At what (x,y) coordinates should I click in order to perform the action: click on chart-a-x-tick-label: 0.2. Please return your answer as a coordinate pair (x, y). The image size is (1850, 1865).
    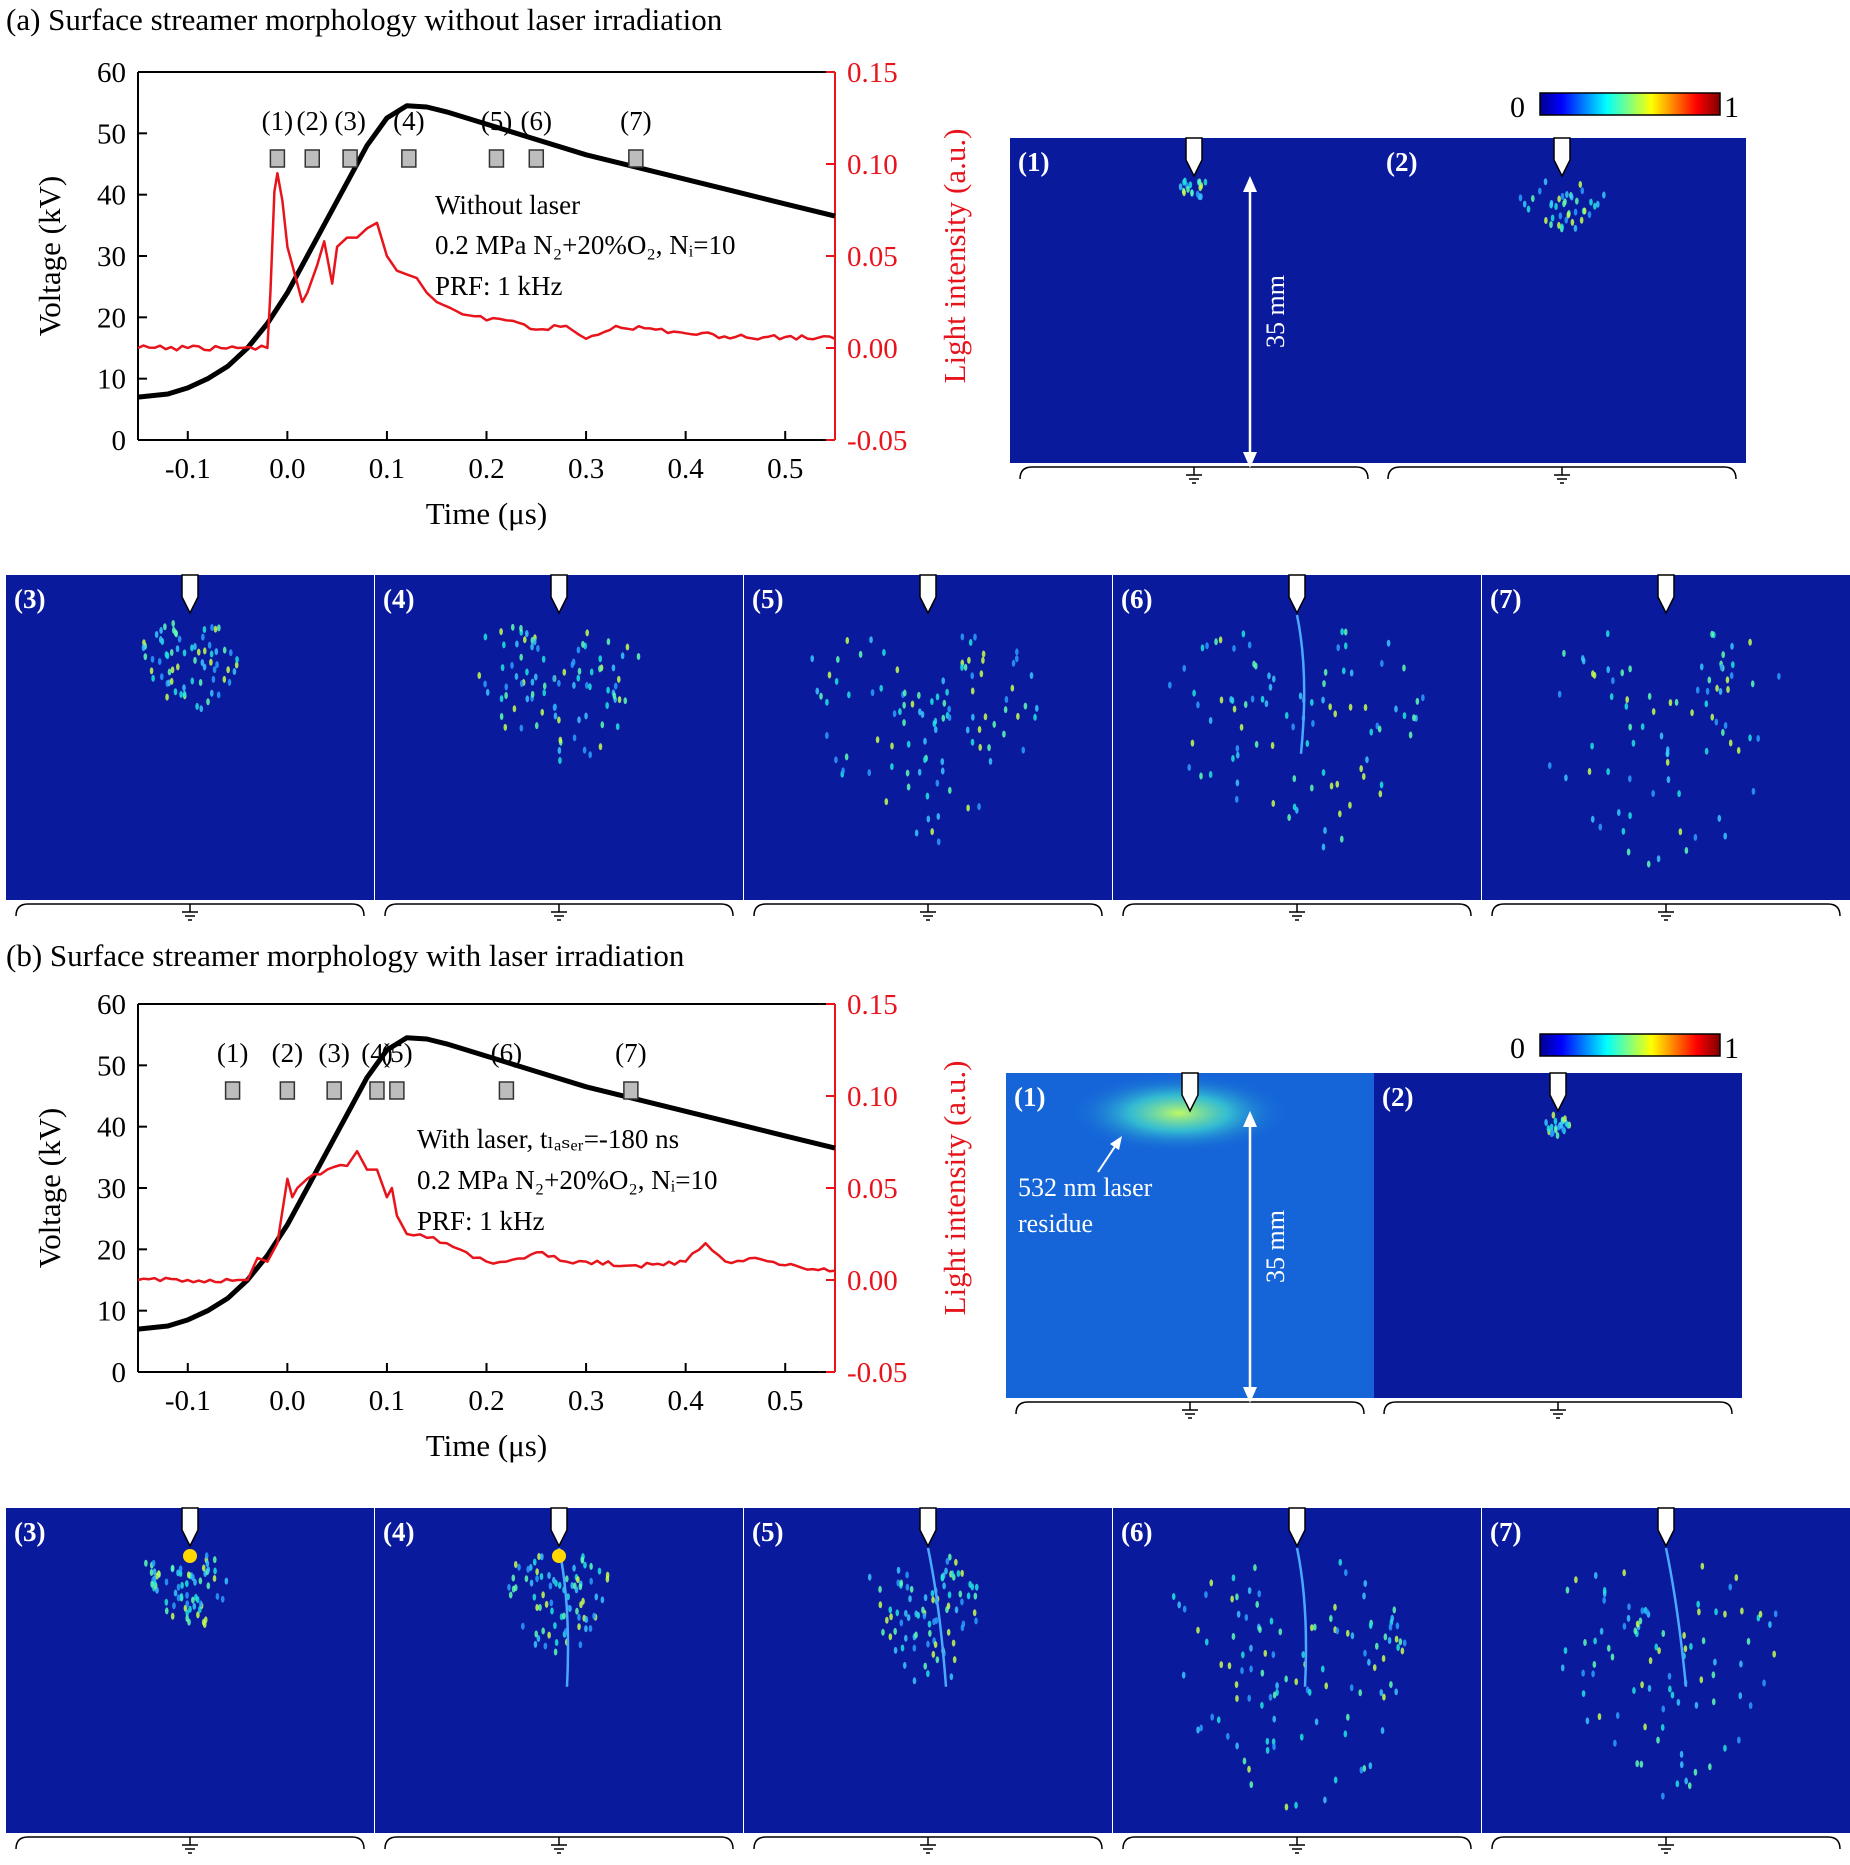
    Looking at the image, I should click on (486, 469).